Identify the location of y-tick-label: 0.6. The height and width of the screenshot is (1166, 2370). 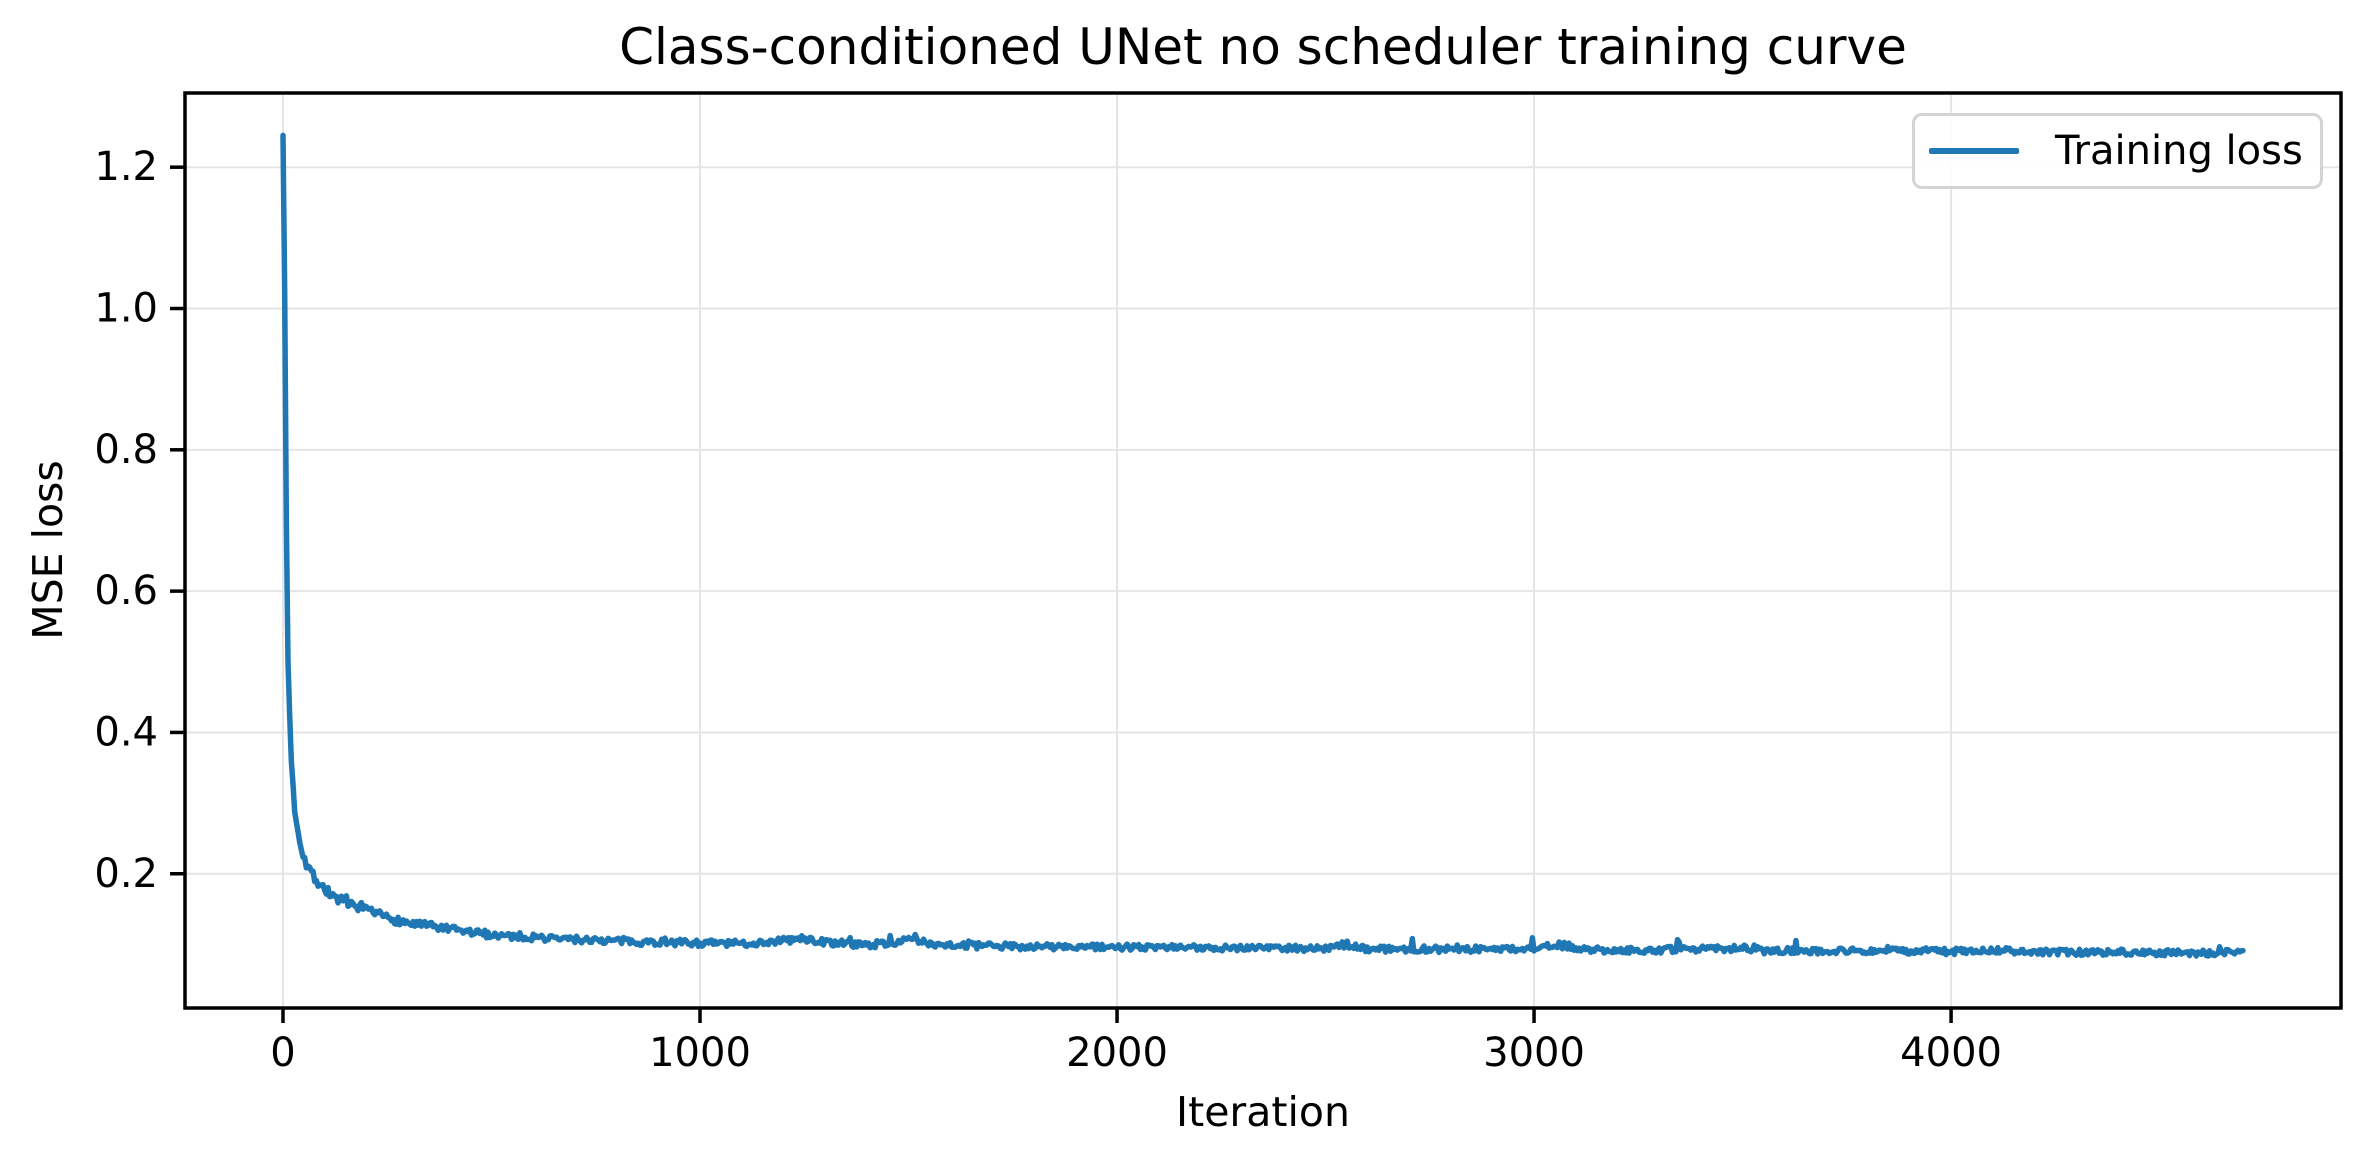
(126, 591).